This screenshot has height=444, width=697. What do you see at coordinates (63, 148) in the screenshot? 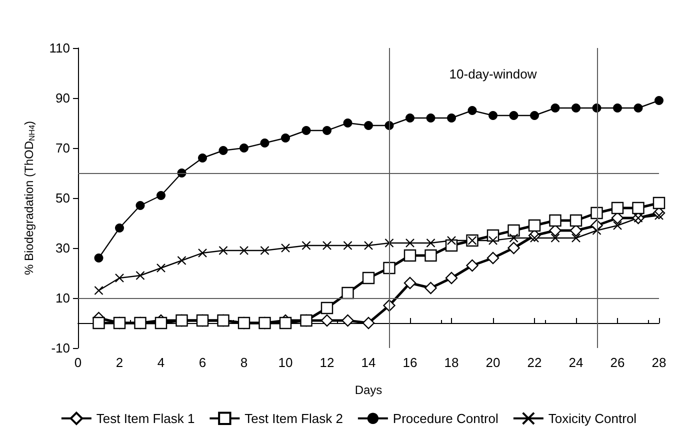
I see `y-tick-label: 70` at bounding box center [63, 148].